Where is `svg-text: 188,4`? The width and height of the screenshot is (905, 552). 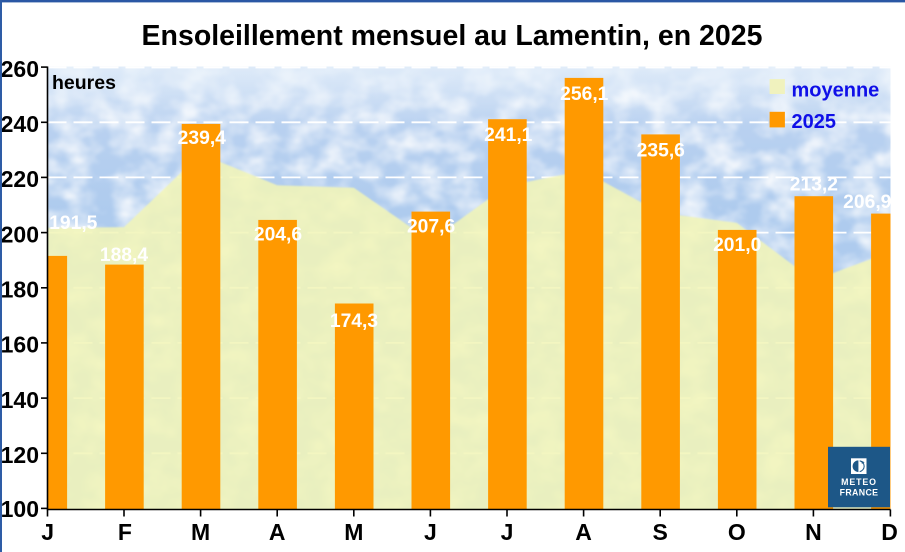
svg-text: 188,4 is located at coordinates (124, 255).